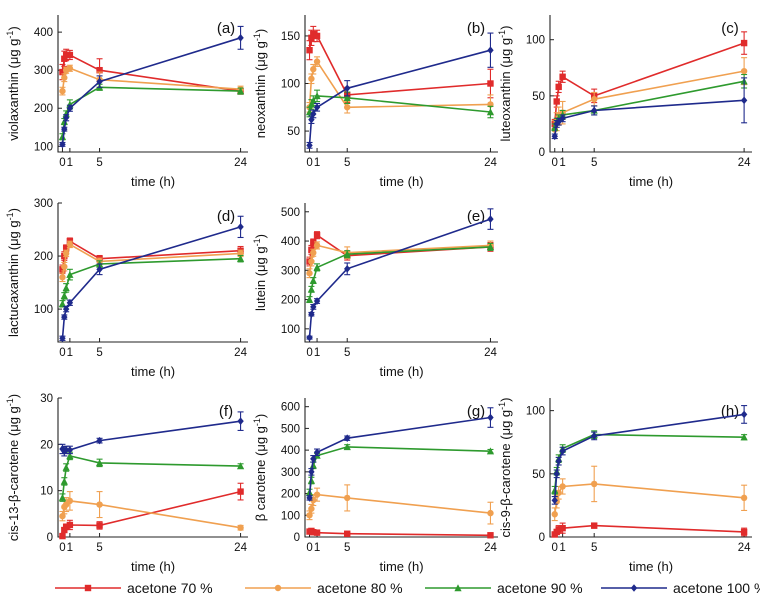  I want to click on y-tick-label: 500, so click(290, 213).